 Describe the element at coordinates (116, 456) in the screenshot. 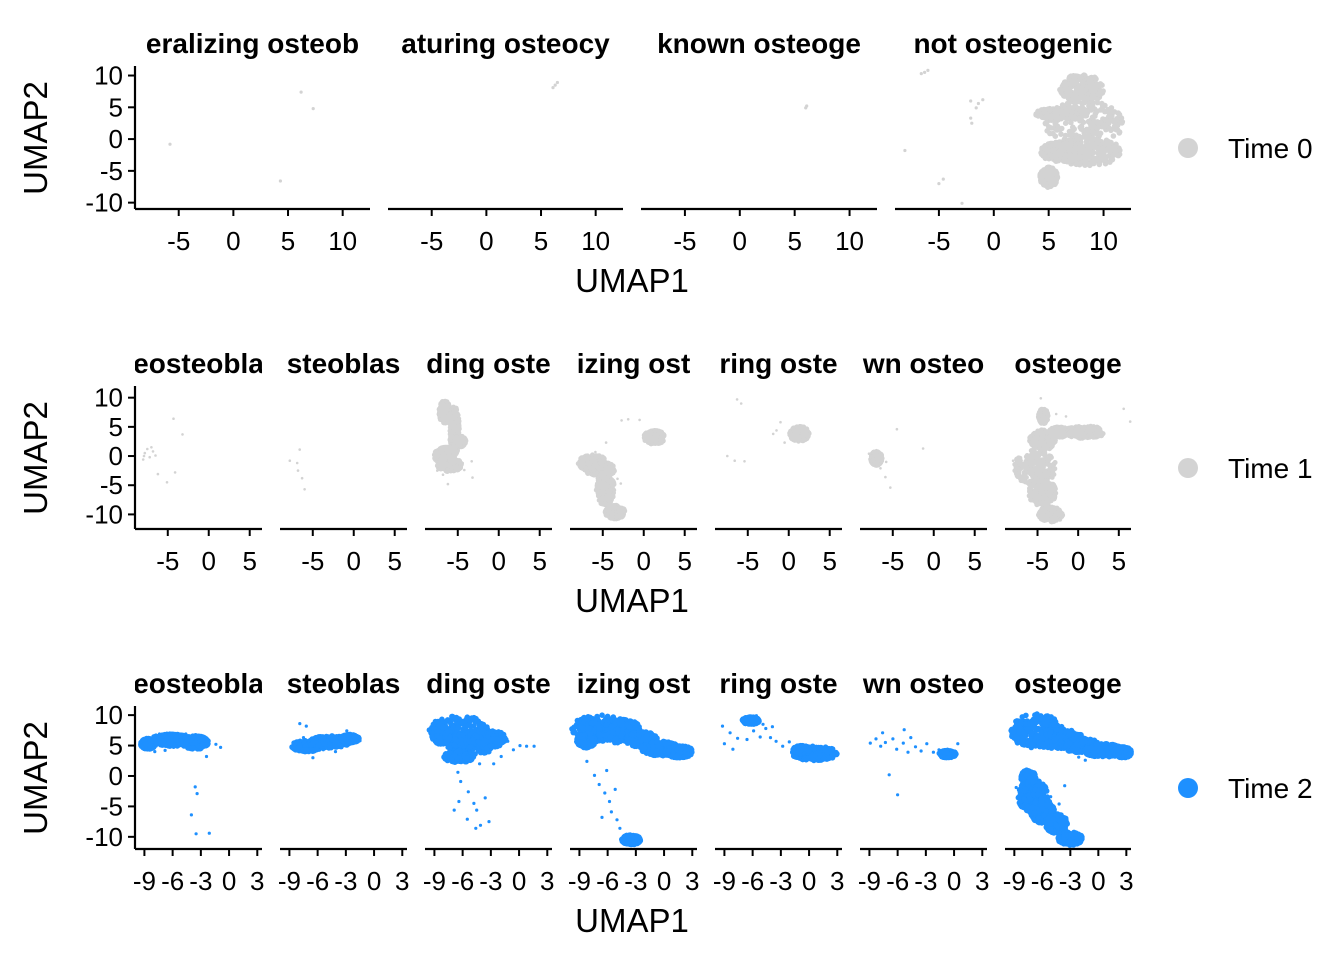

I see `y-tick-label: 0` at that location.